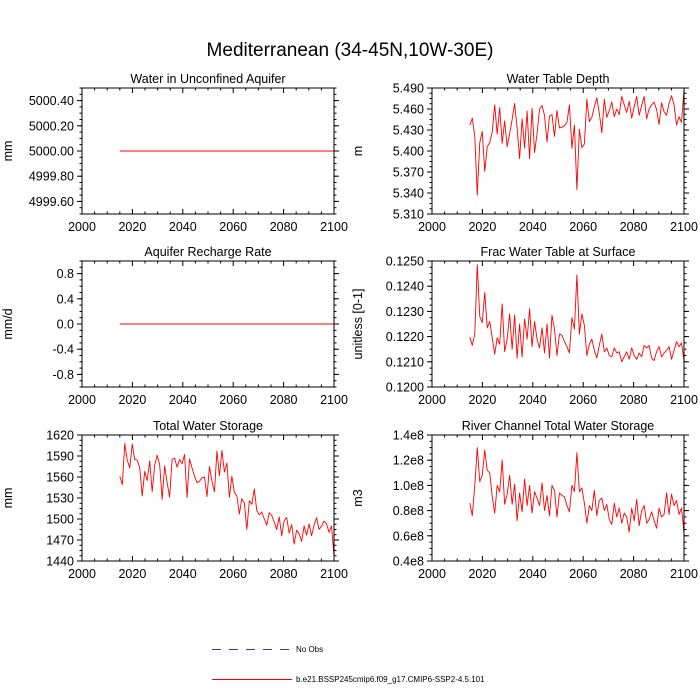 This screenshot has width=700, height=700. What do you see at coordinates (8, 323) in the screenshot?
I see `y-axis-label: mm/d` at bounding box center [8, 323].